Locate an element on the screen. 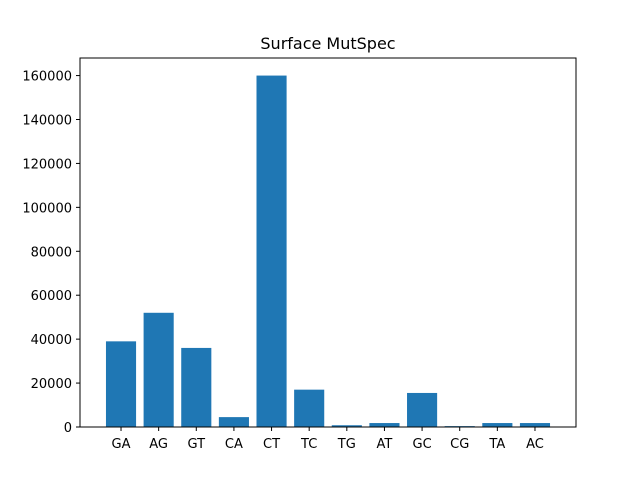 The image size is (640, 480). bar-ct is located at coordinates (271, 251).